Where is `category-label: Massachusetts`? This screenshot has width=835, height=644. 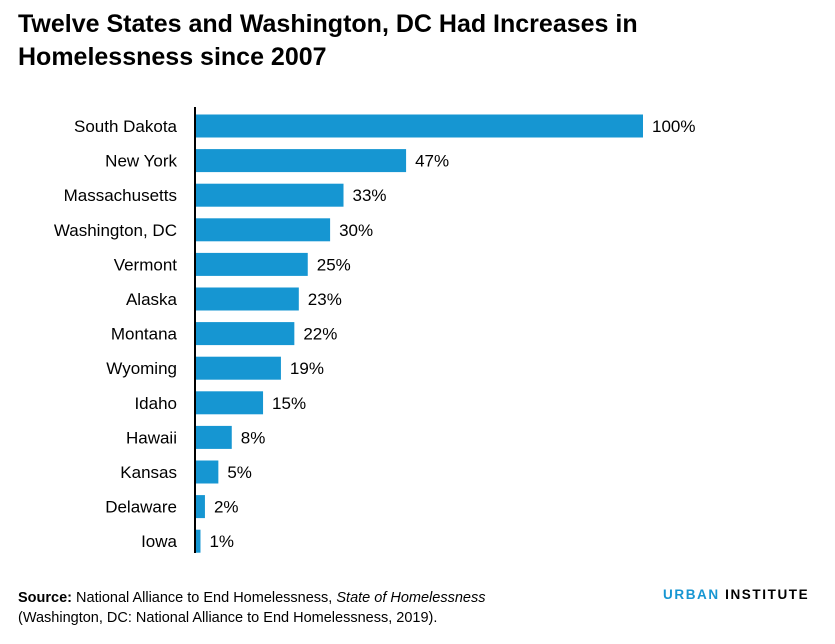
category-label: Massachusetts is located at coordinates (120, 195).